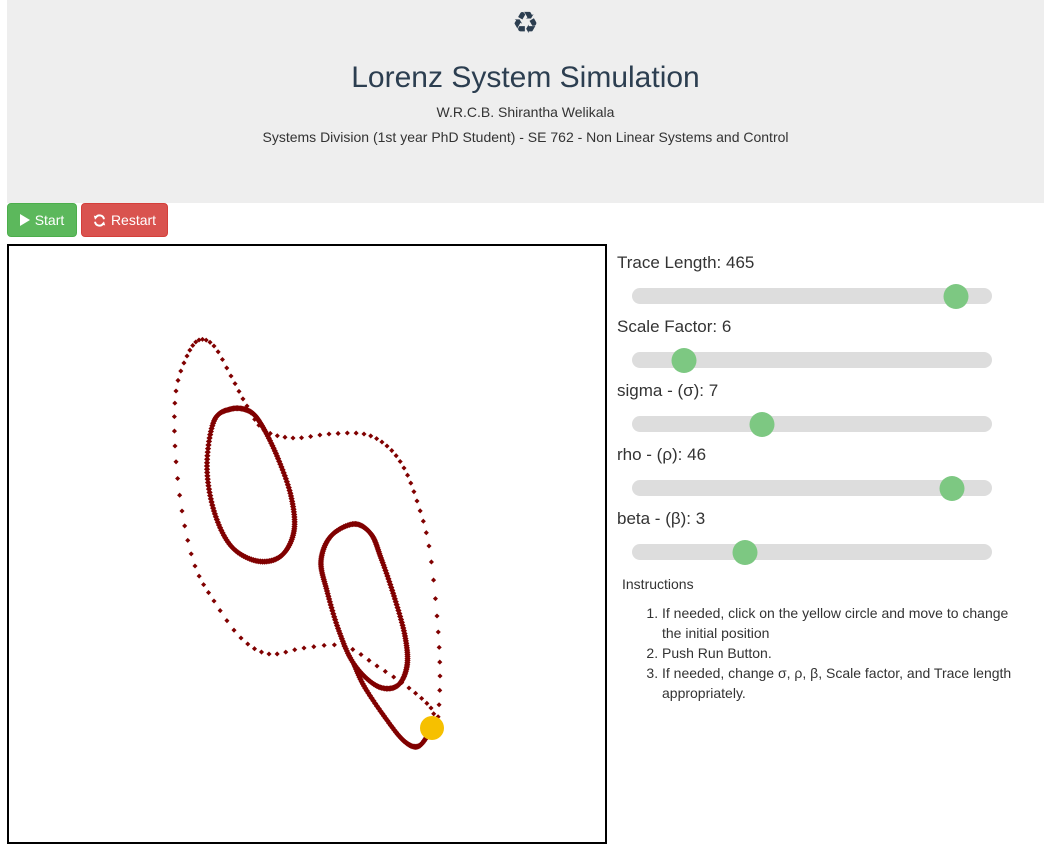 The width and height of the screenshot is (1044, 855). I want to click on instructions-title: Instructions, so click(658, 584).